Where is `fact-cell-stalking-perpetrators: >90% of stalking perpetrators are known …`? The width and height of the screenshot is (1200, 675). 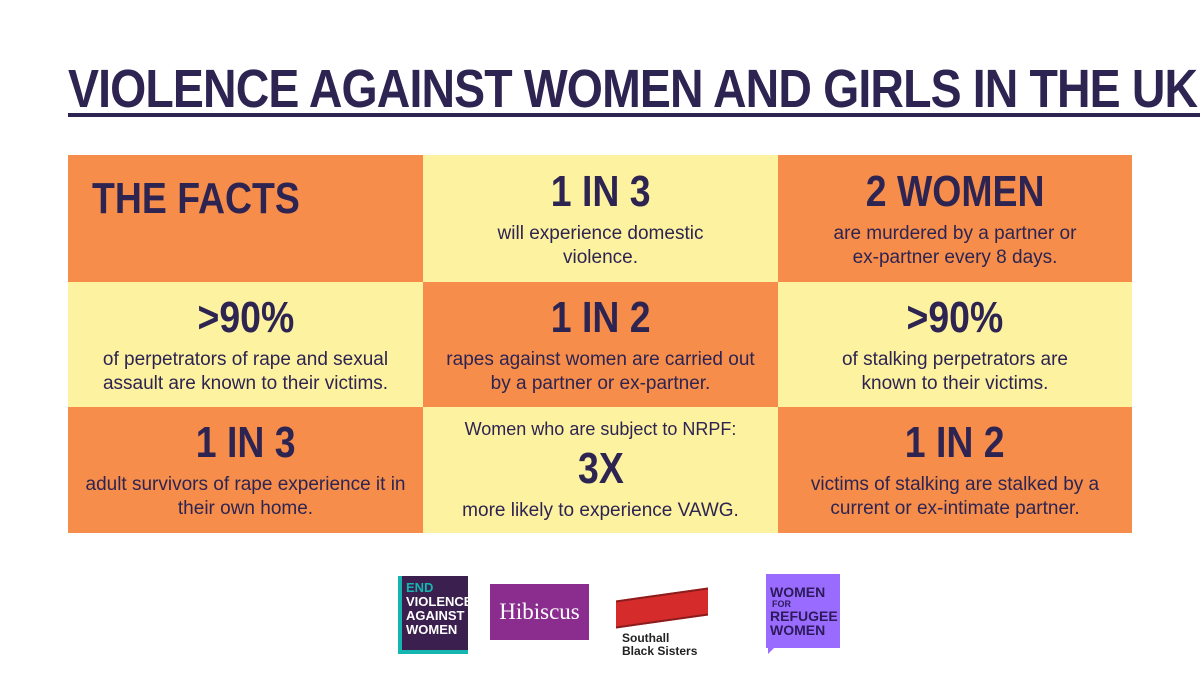
fact-cell-stalking-perpetrators: >90% of stalking perpetrators are known … is located at coordinates (955, 344).